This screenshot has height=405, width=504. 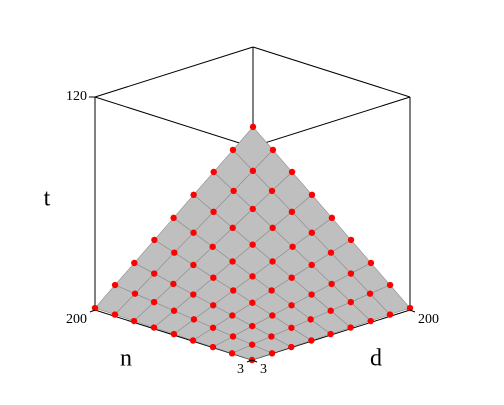 What do you see at coordinates (76, 319) in the screenshot?
I see `x-tick-label: 200` at bounding box center [76, 319].